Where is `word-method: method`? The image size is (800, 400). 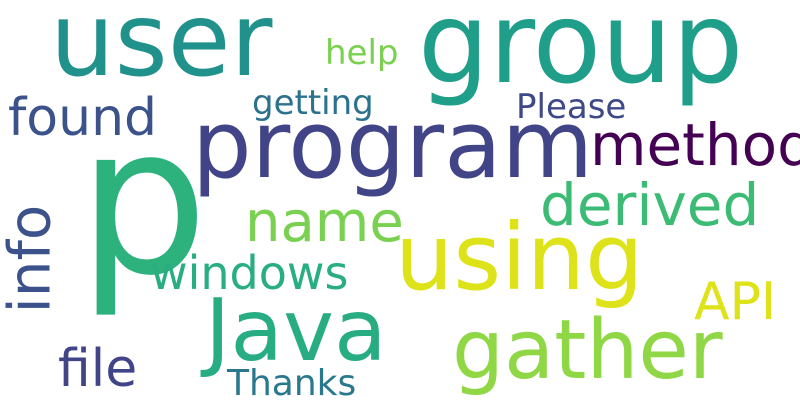
word-method: method is located at coordinates (695, 145).